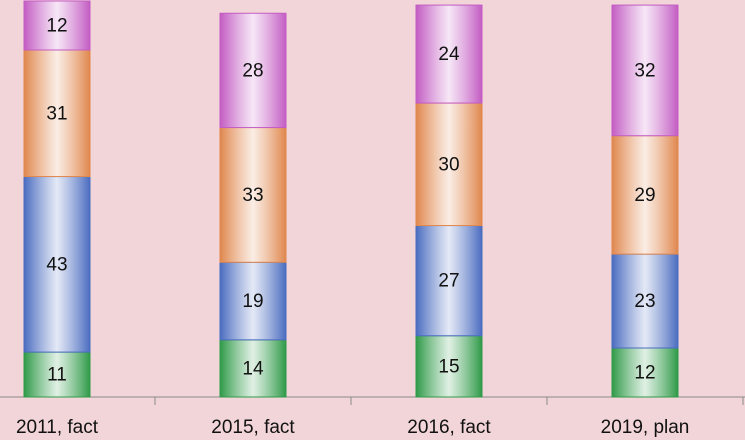 This screenshot has width=745, height=440. I want to click on data-label: 15, so click(448, 366).